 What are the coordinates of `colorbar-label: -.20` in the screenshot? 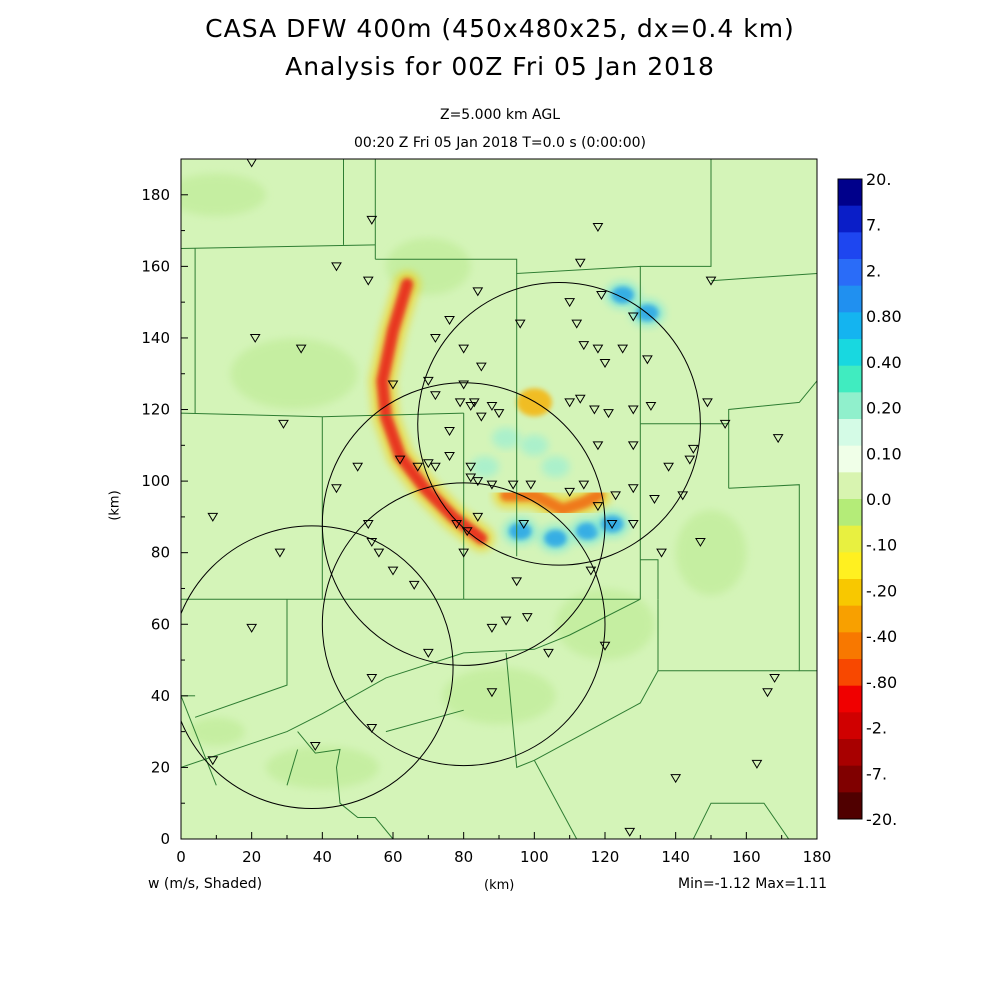 It's located at (881, 590).